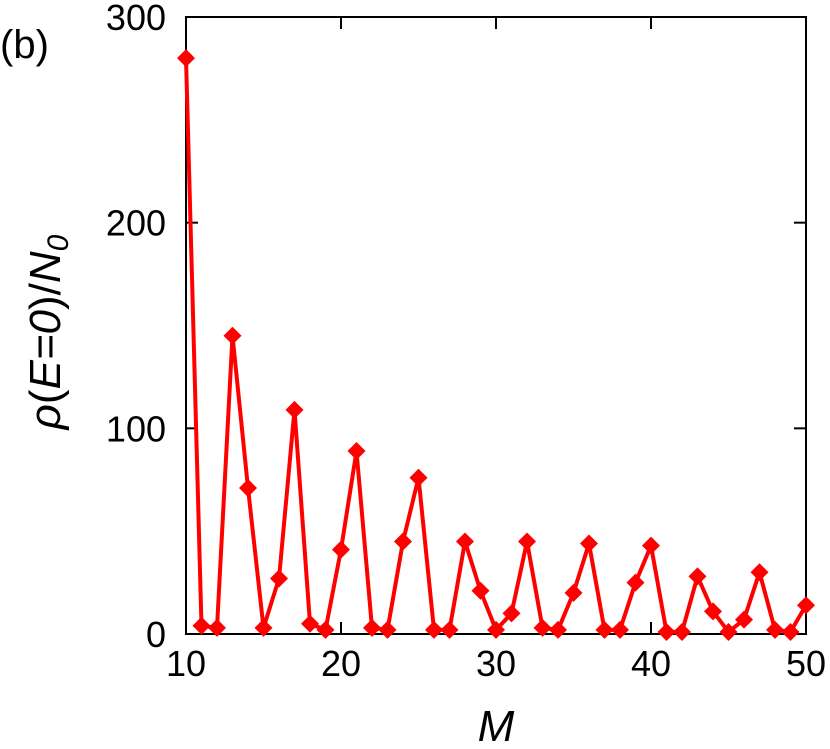  I want to click on y-label-paren-close: )/, so click(45, 296).